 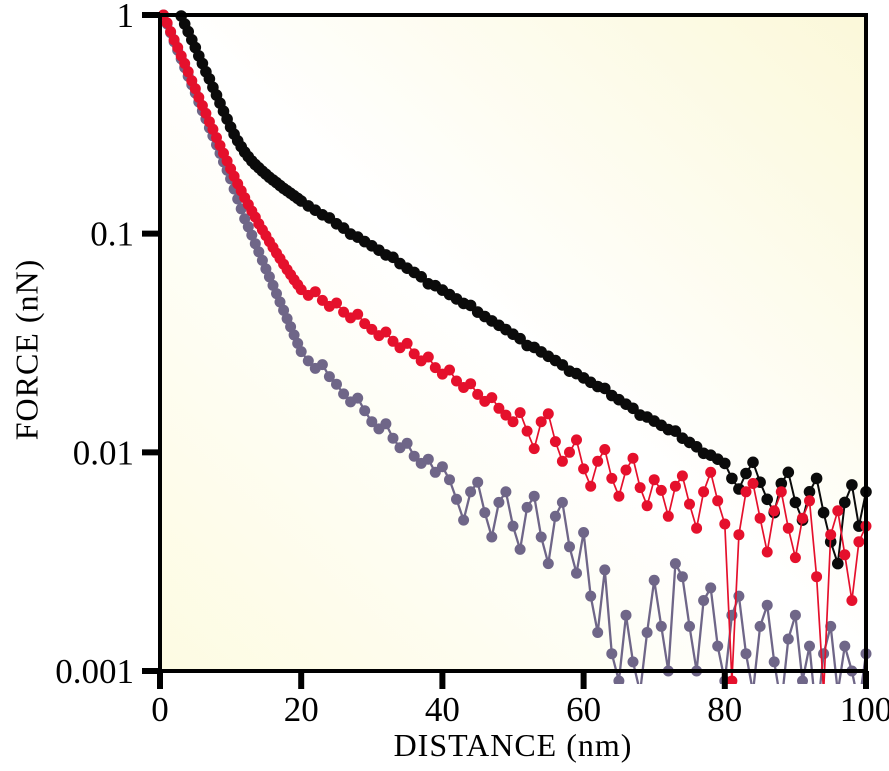 I want to click on x-tick-label: 20, so click(x=301, y=709).